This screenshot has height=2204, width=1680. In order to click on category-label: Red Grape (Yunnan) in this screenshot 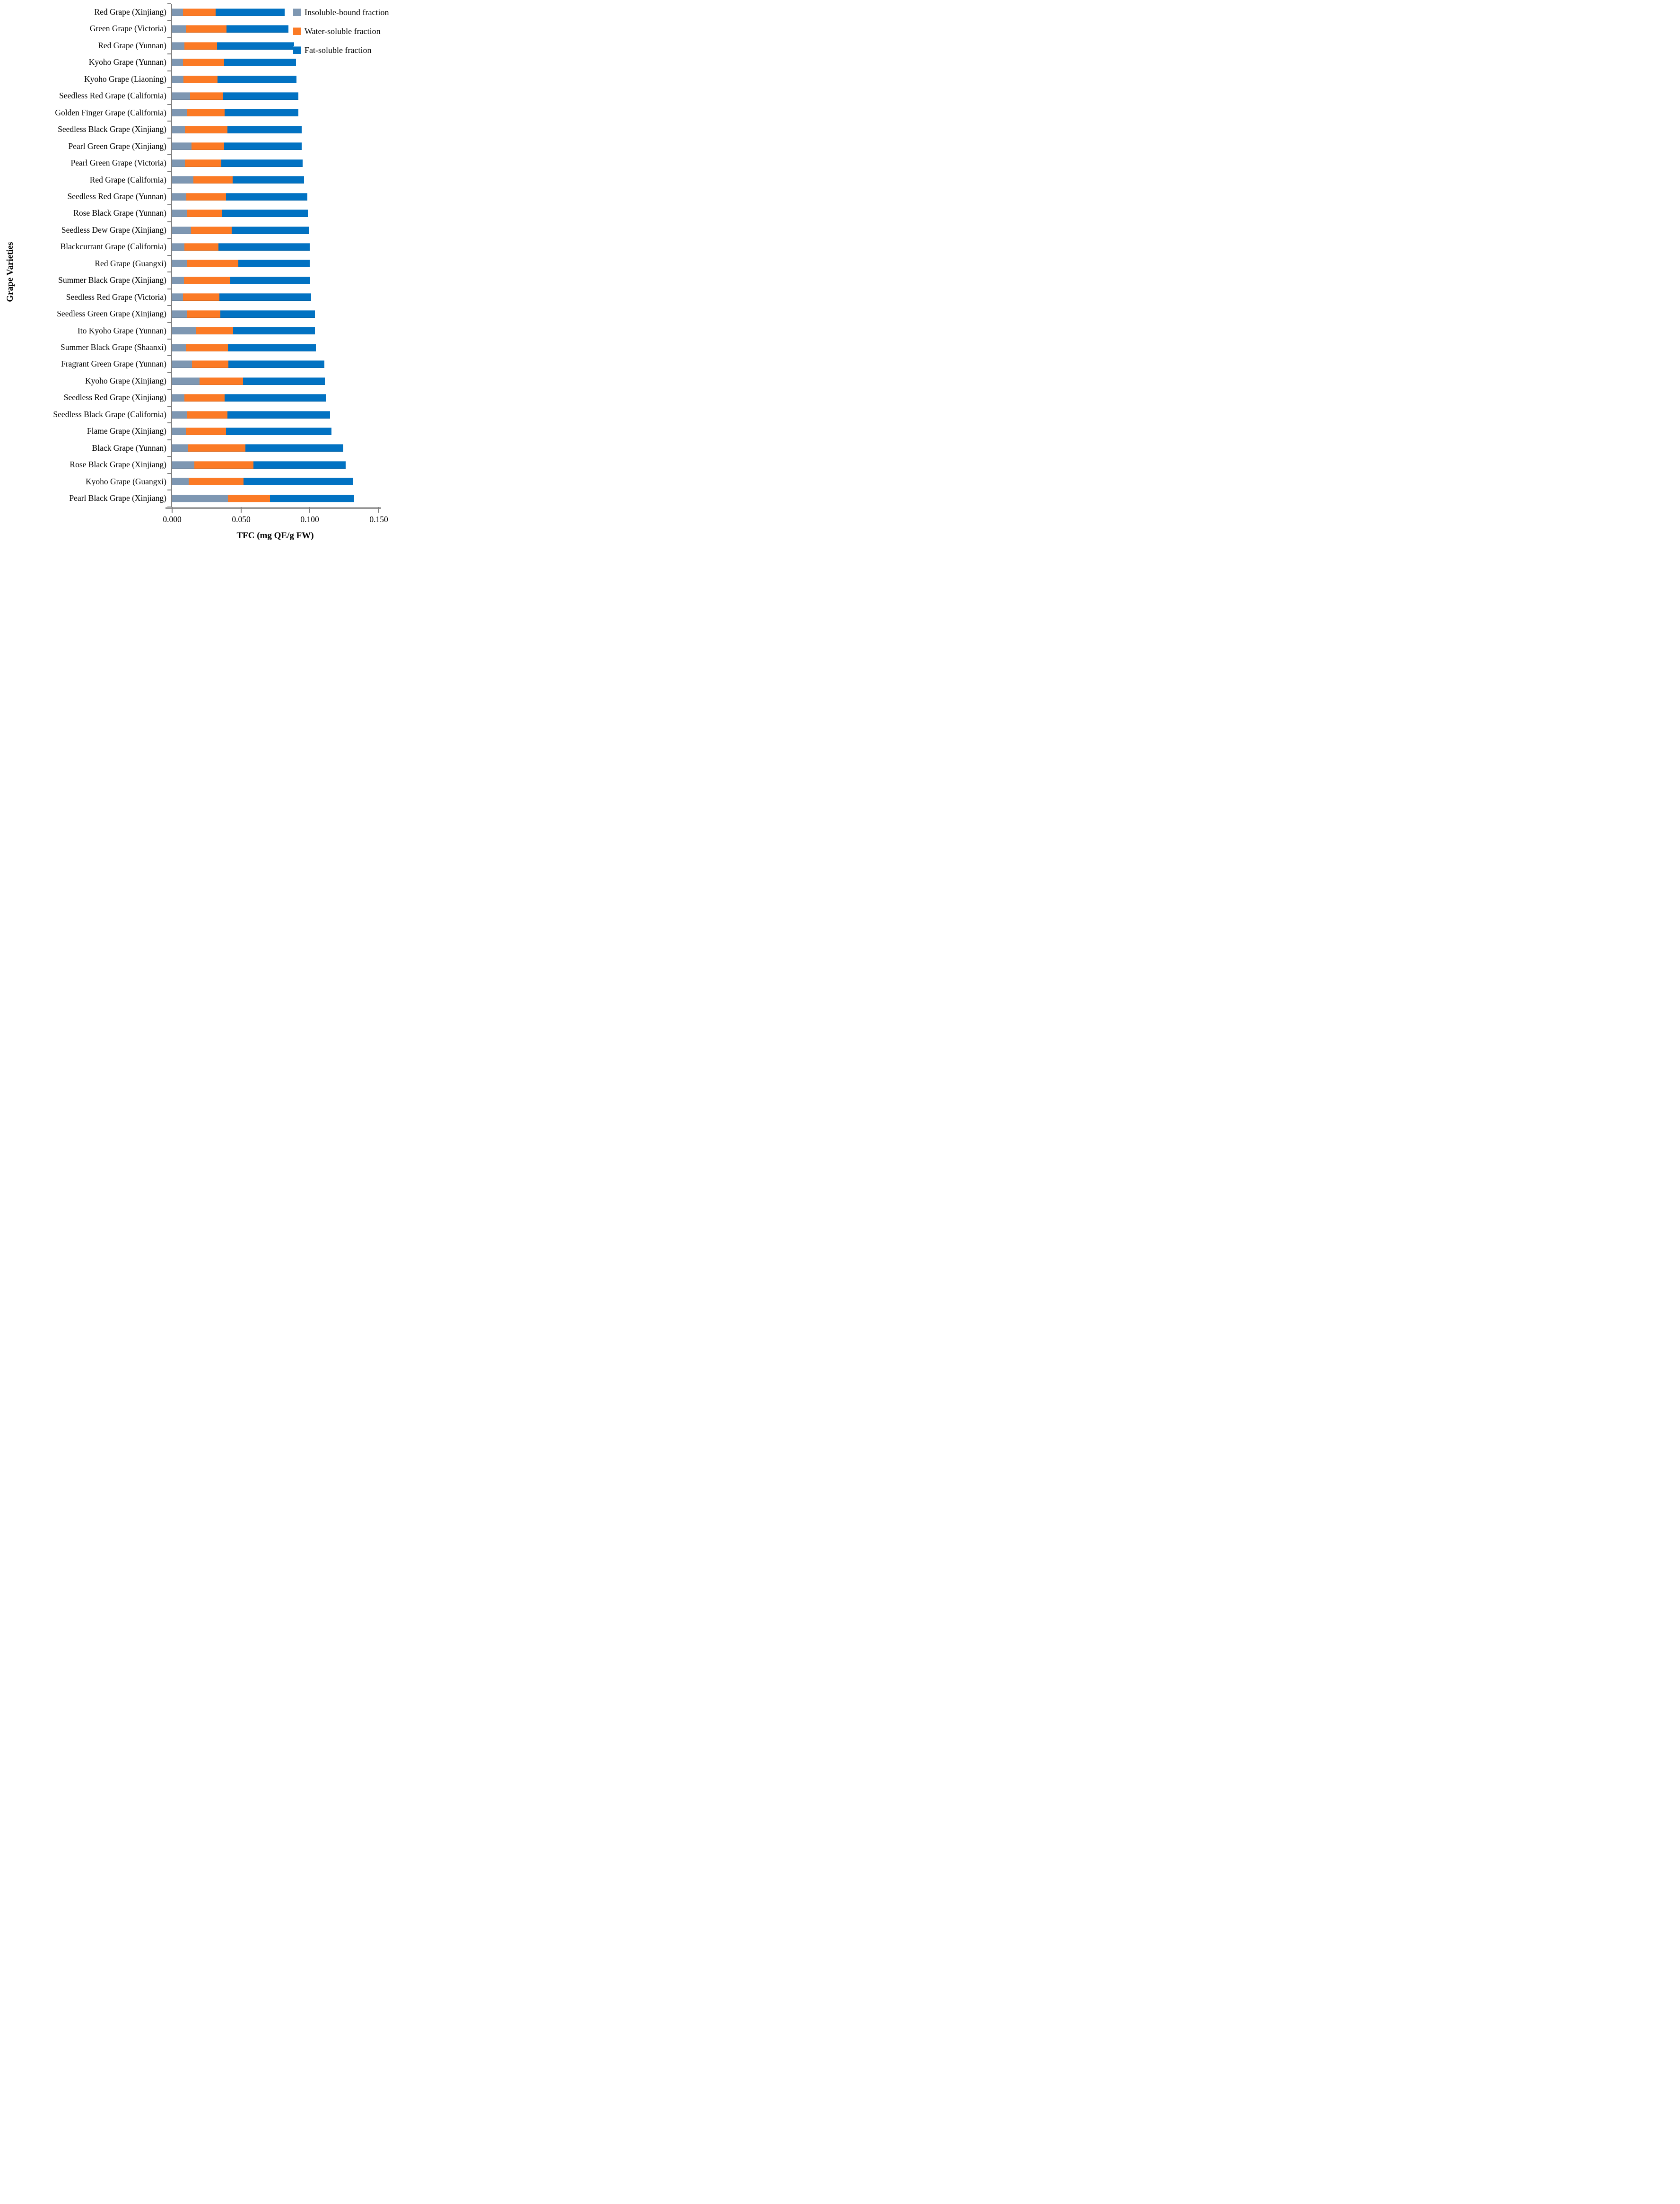, I will do `click(132, 45)`.